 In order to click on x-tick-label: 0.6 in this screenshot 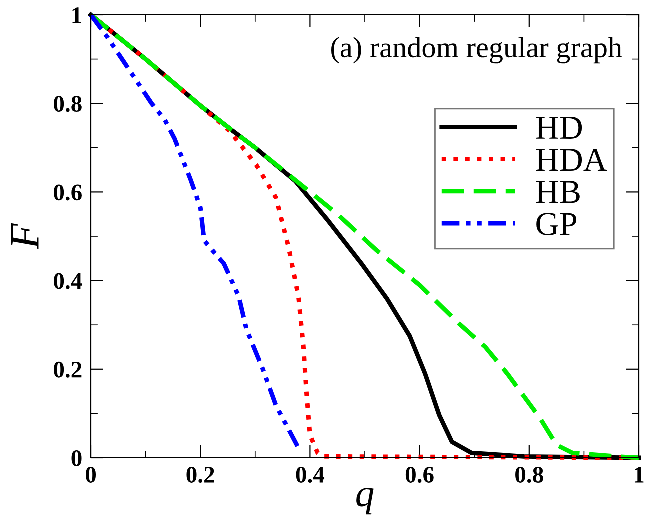, I will do `click(420, 475)`.